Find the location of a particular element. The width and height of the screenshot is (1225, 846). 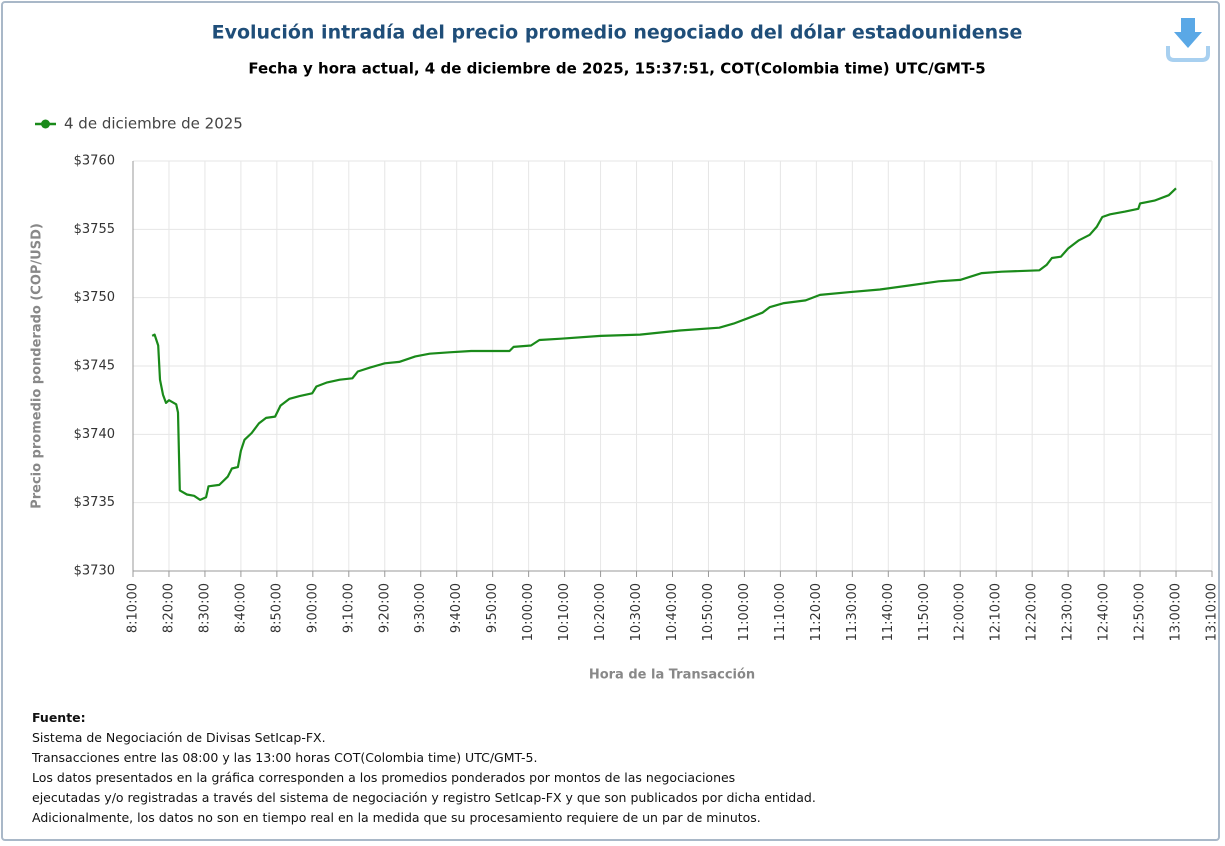

x-tick-label: 9:40:00 is located at coordinates (456, 608).